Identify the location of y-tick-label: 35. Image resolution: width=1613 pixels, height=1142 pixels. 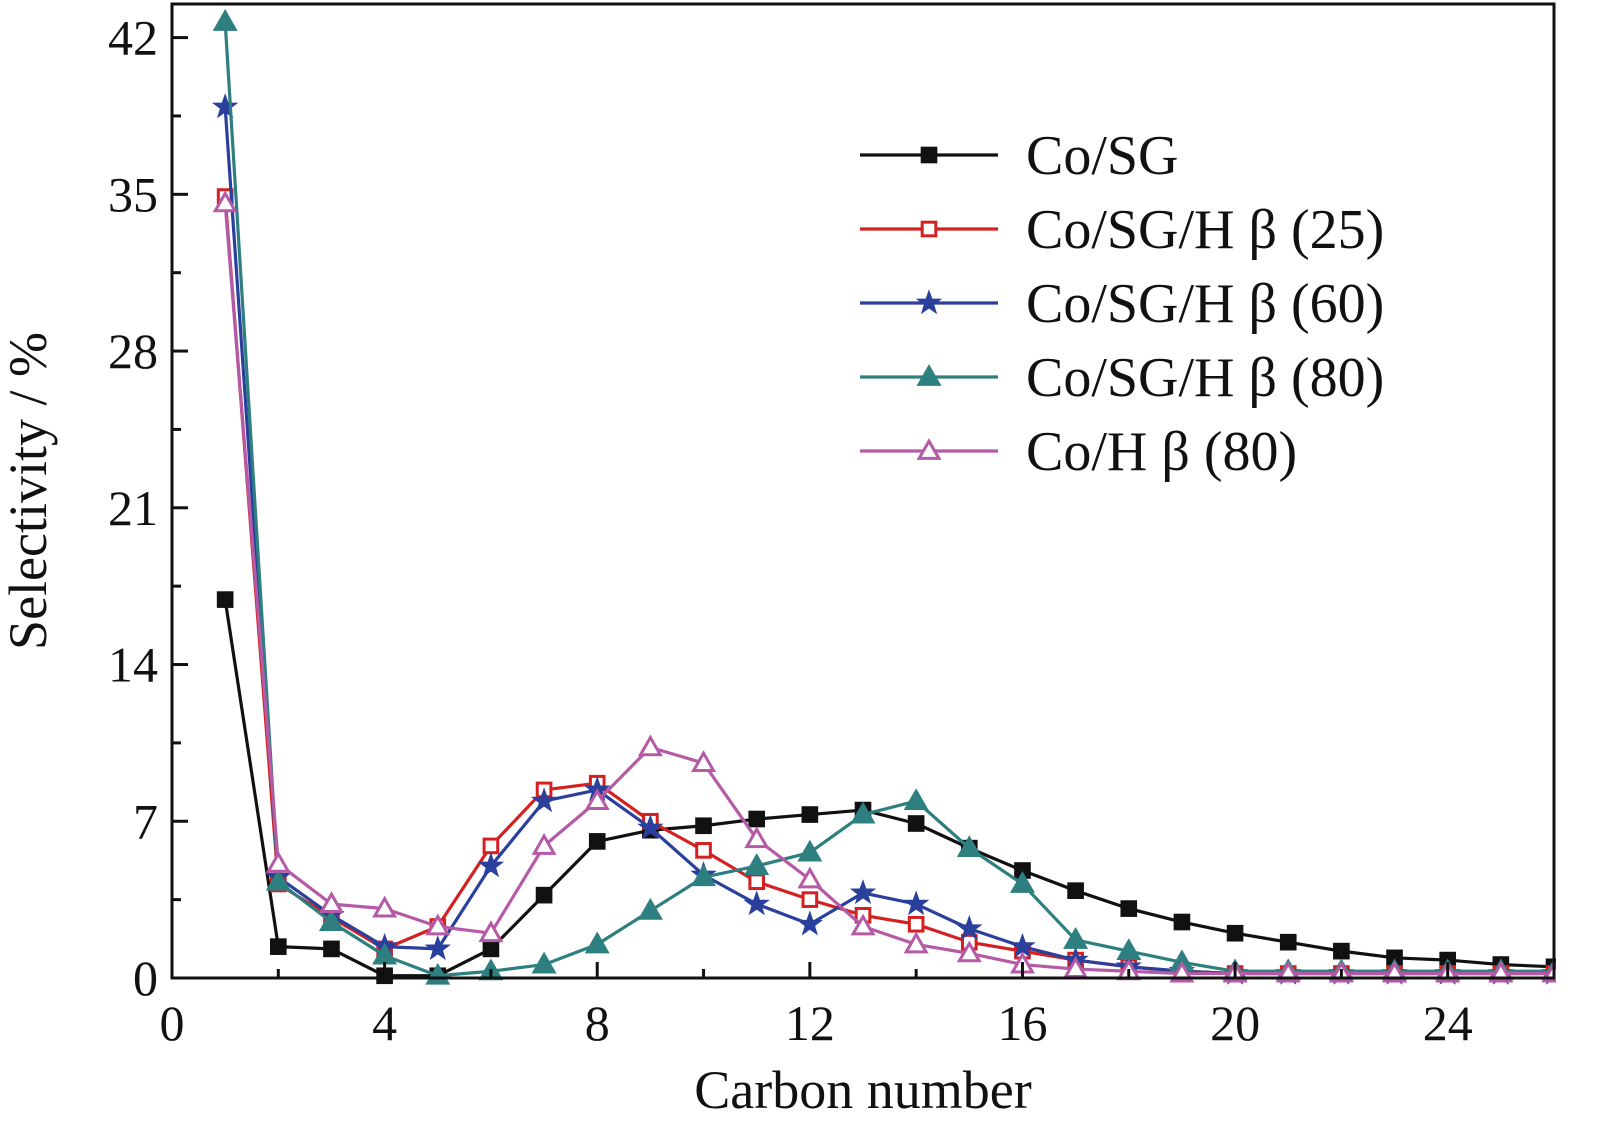
(133, 194).